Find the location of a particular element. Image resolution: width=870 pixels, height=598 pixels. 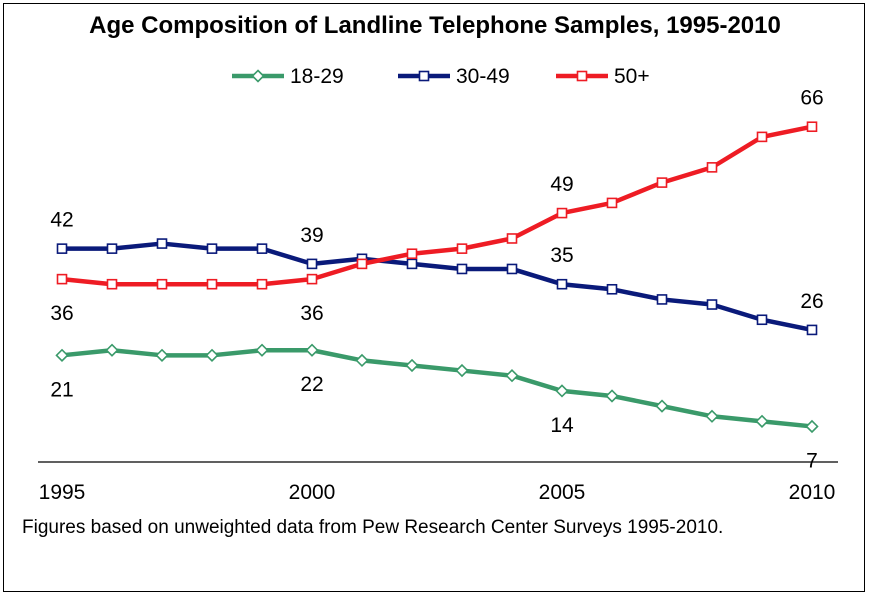

x-tick-label: 1995 is located at coordinates (62, 492).